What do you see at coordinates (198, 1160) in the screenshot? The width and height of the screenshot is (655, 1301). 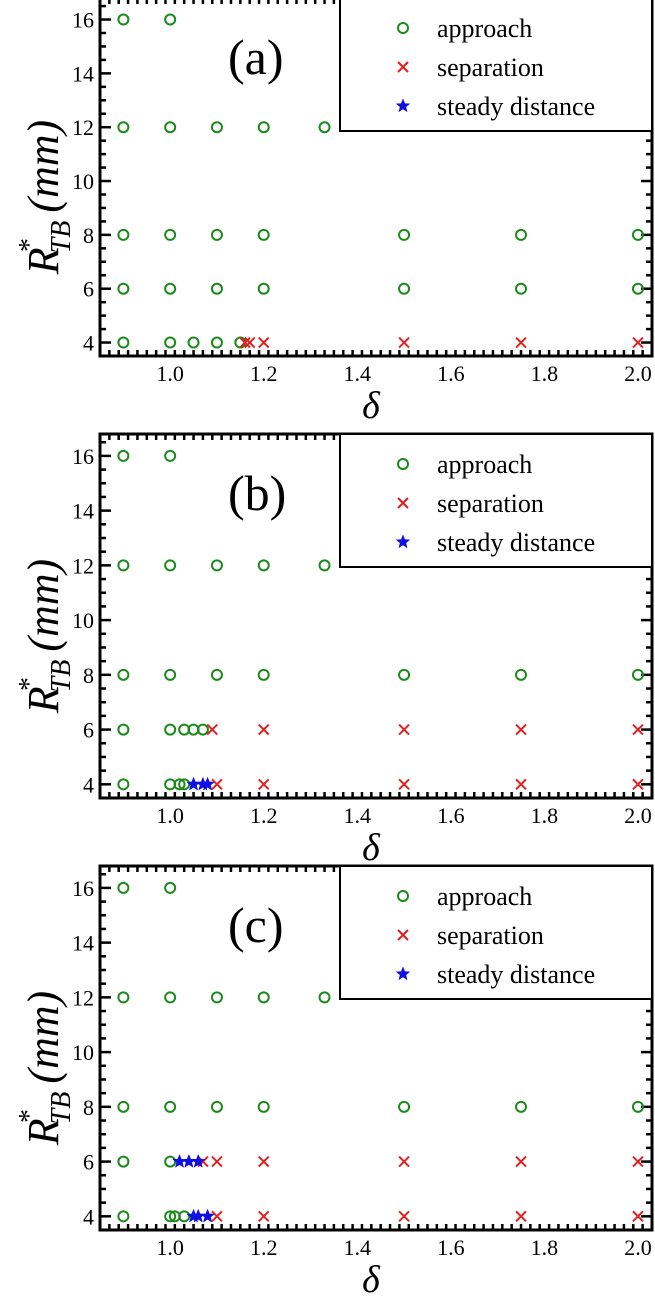 I see `data-point-star` at bounding box center [198, 1160].